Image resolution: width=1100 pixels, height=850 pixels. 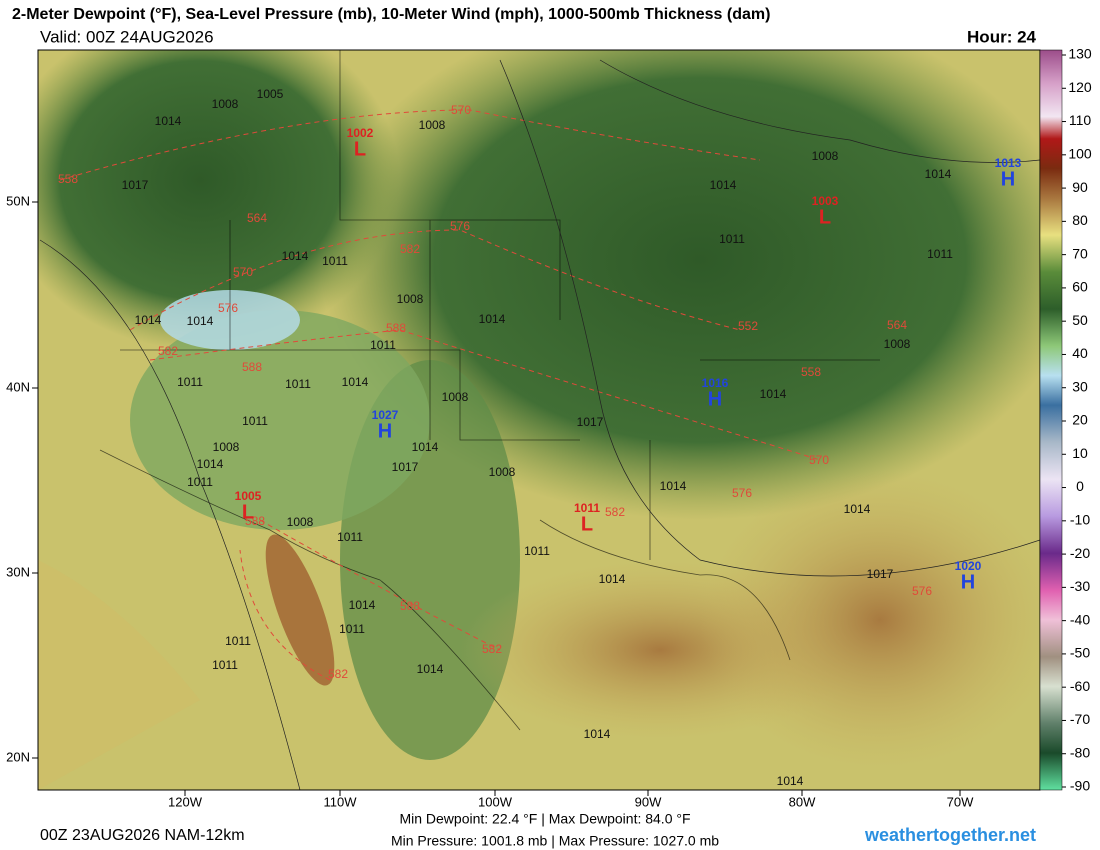 What do you see at coordinates (1080, 154) in the screenshot?
I see `colorbar-label: 100` at bounding box center [1080, 154].